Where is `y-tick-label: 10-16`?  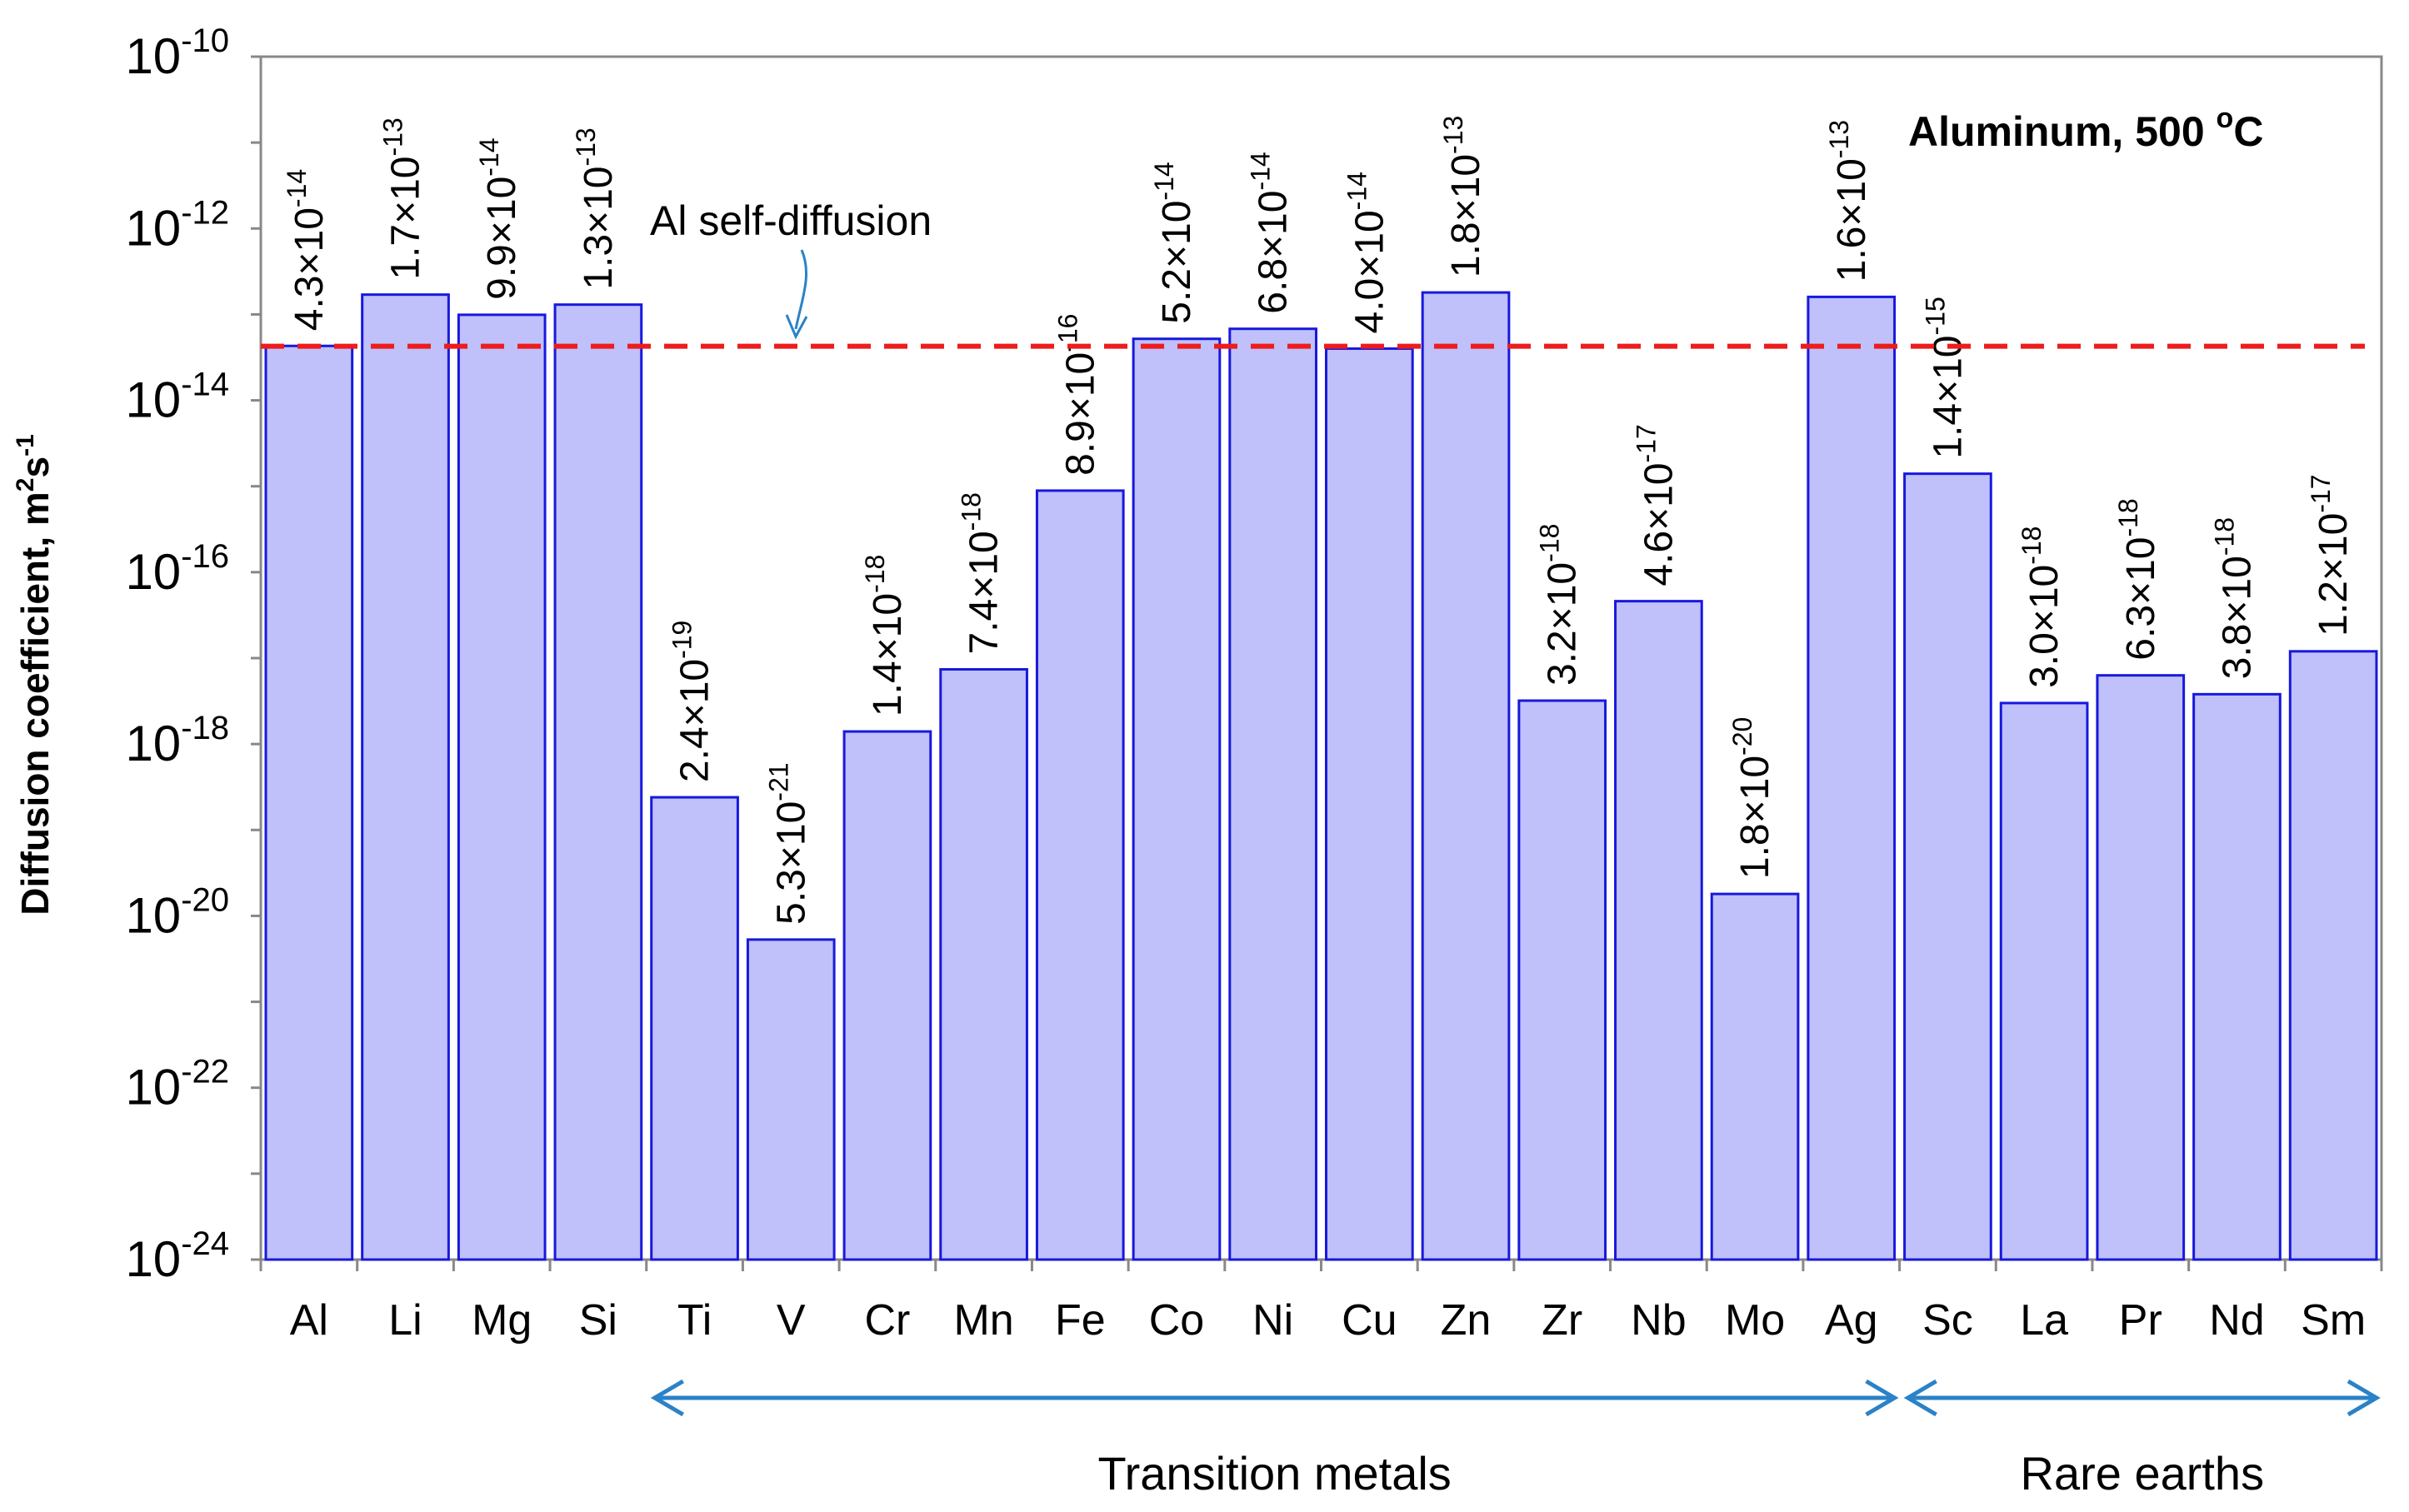 y-tick-label: 10-16 is located at coordinates (177, 569).